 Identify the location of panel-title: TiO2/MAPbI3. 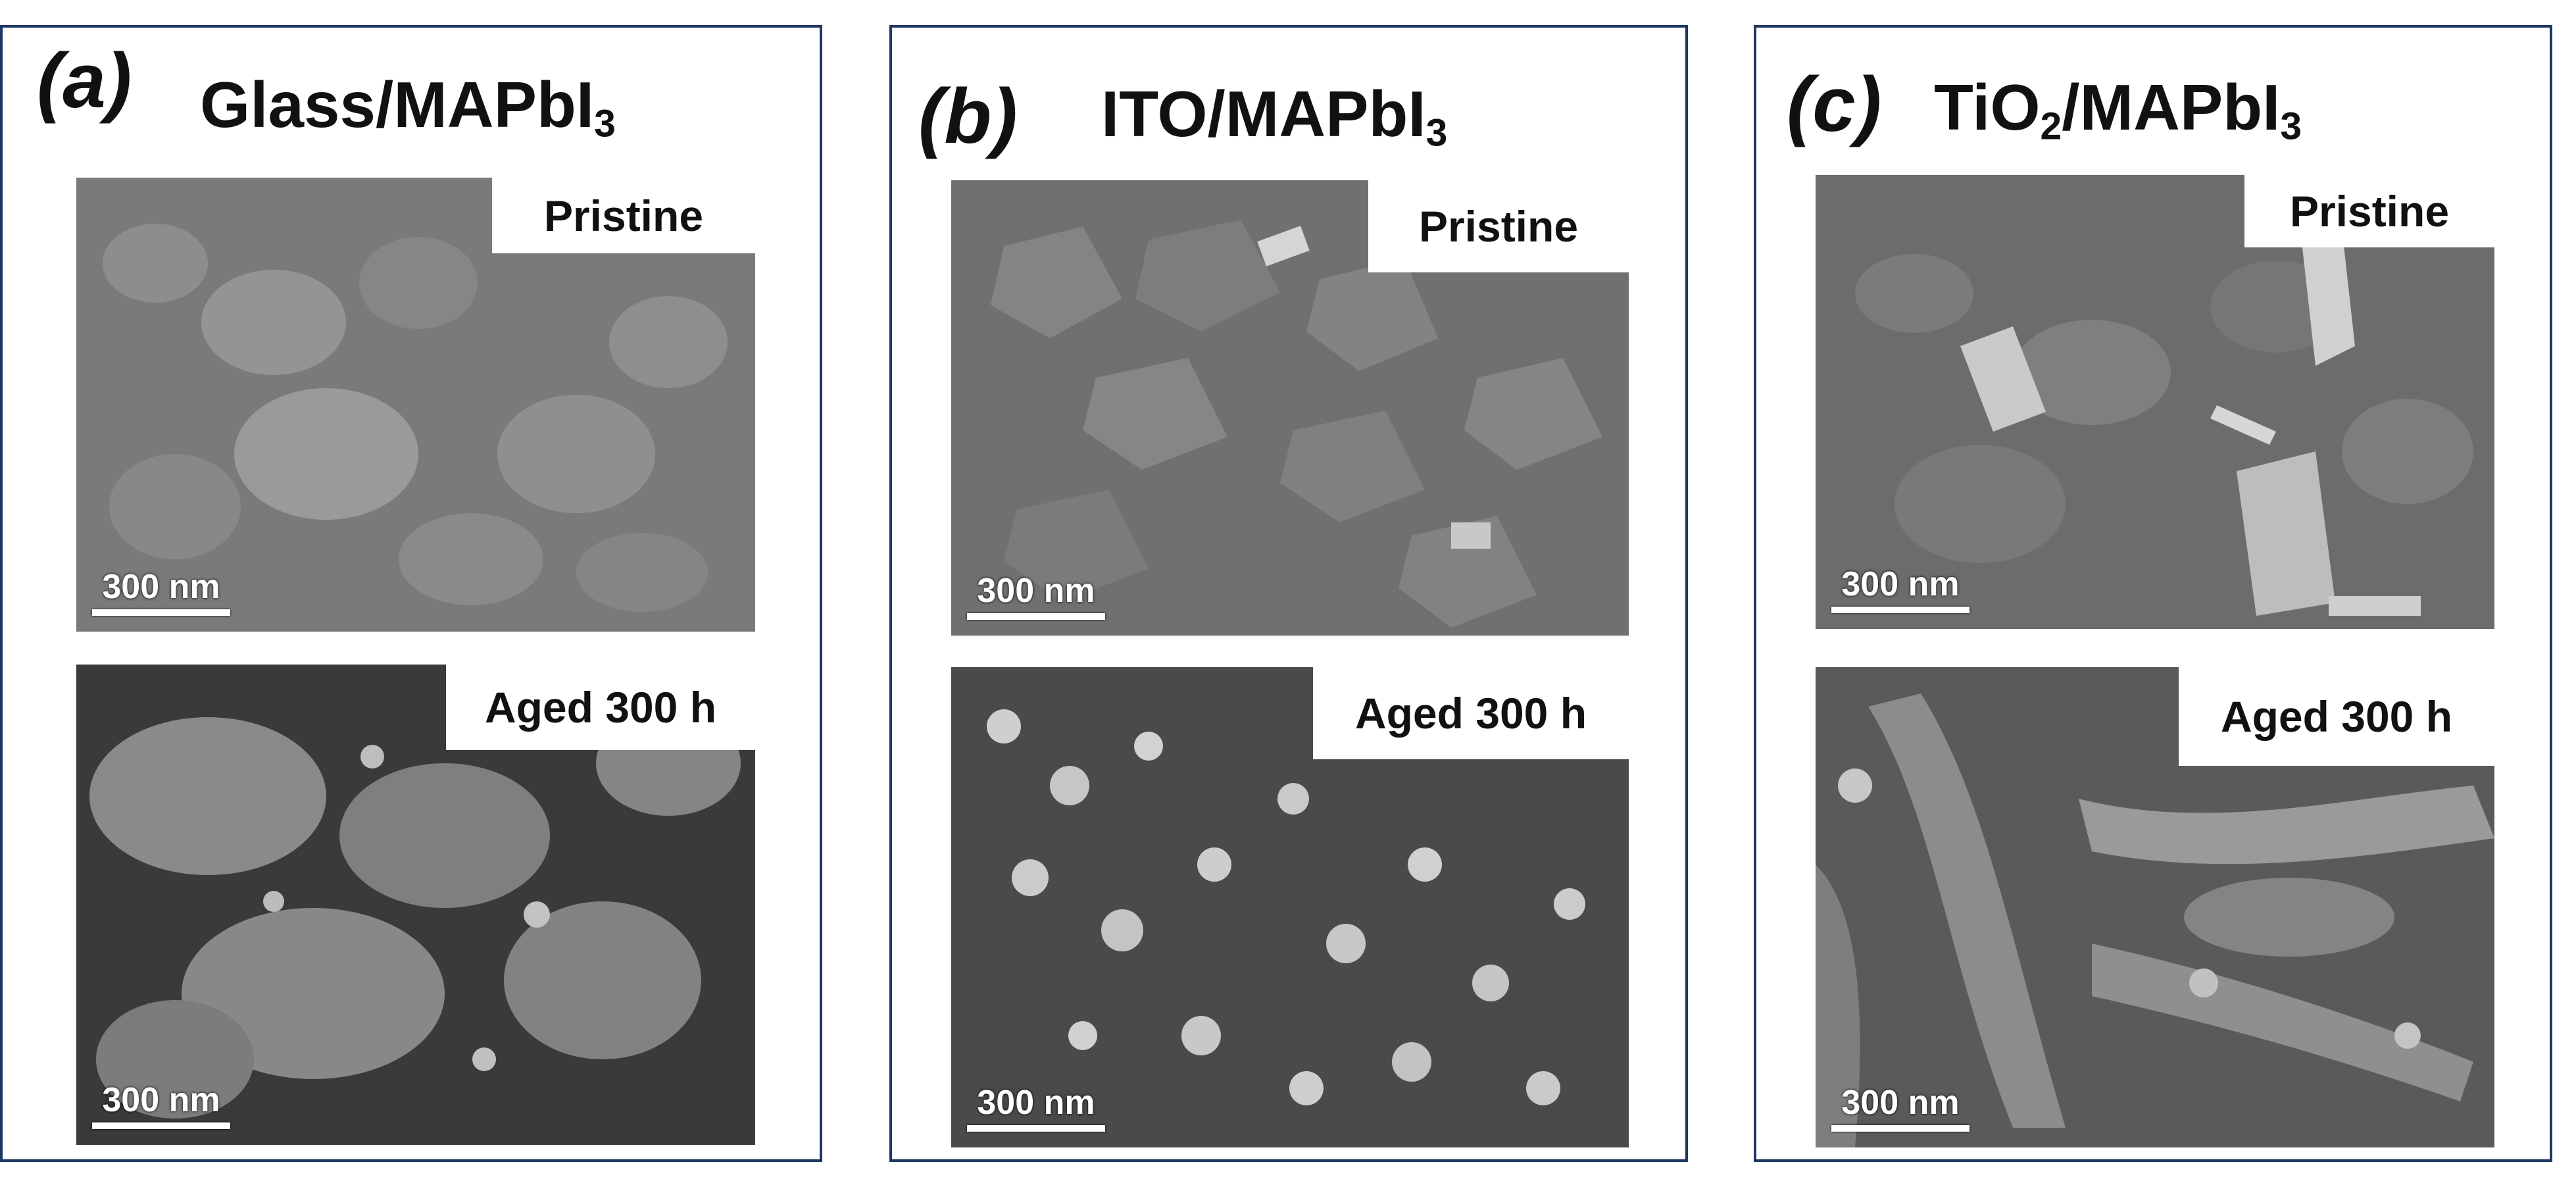
(2118, 110).